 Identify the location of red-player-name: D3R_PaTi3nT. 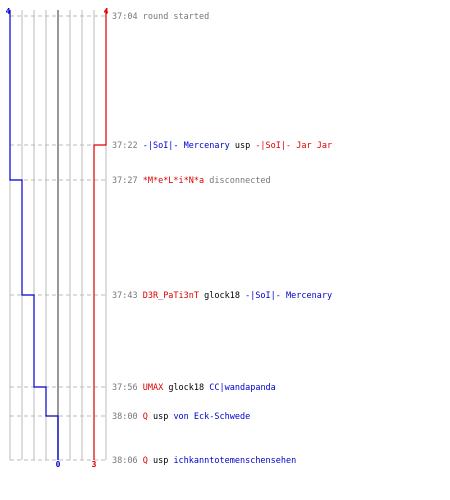
(171, 296).